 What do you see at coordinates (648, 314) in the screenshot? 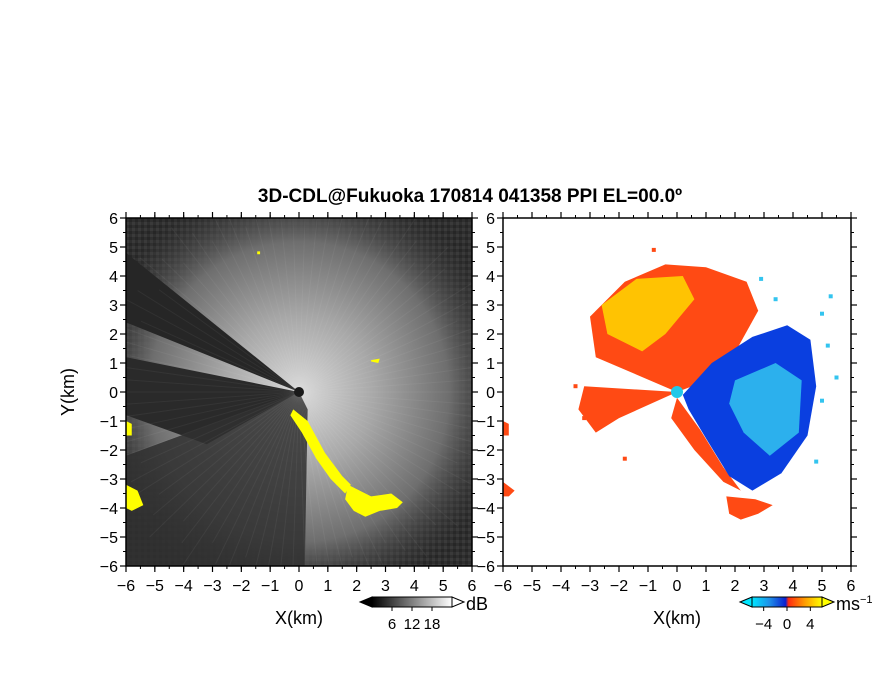
I see `light-positive-core` at bounding box center [648, 314].